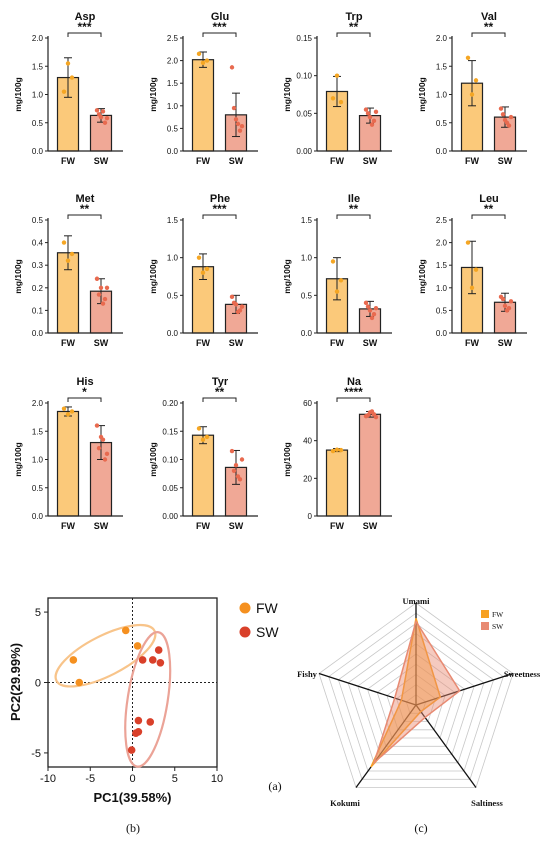 The height and width of the screenshot is (843, 550). Describe the element at coordinates (498, 614) in the screenshot. I see `radar-legend-label-fw: FW` at that location.